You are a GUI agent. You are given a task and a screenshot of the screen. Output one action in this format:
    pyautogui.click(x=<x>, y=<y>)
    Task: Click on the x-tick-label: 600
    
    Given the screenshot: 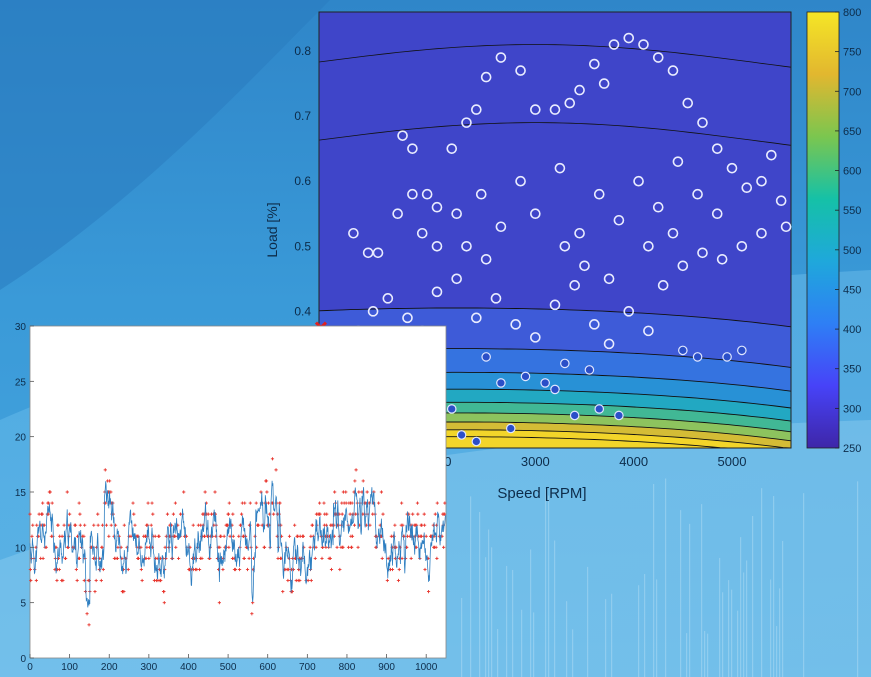 What is the action you would take?
    pyautogui.click(x=267, y=667)
    